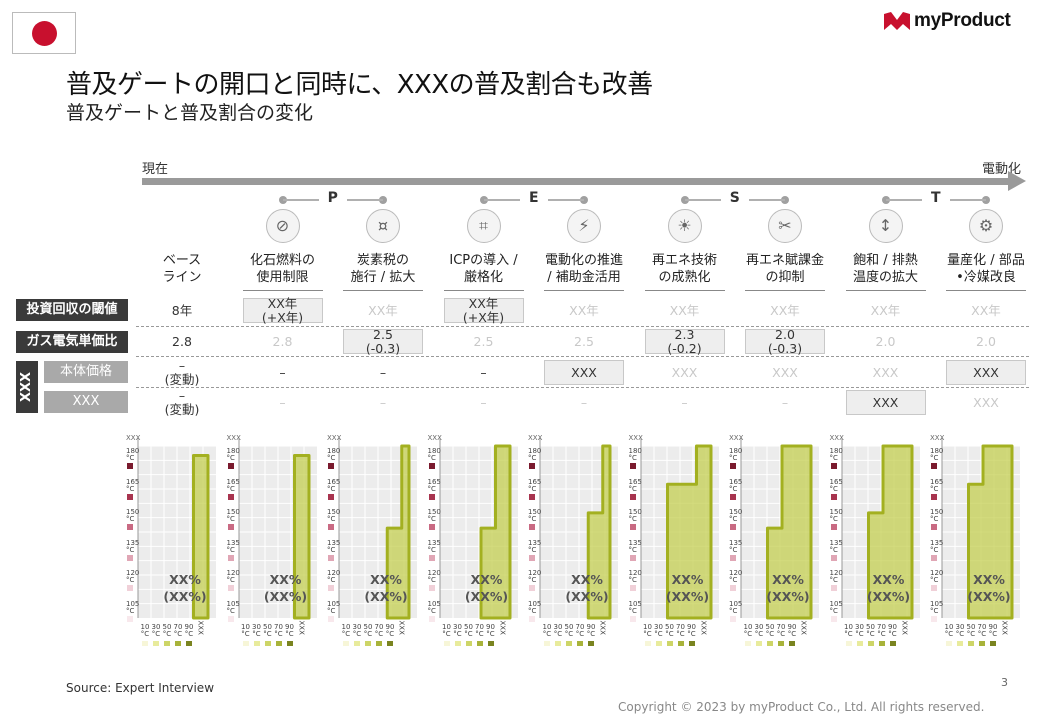  Describe the element at coordinates (86, 402) in the screenshot. I see `row-label-xxx: XXX` at that location.